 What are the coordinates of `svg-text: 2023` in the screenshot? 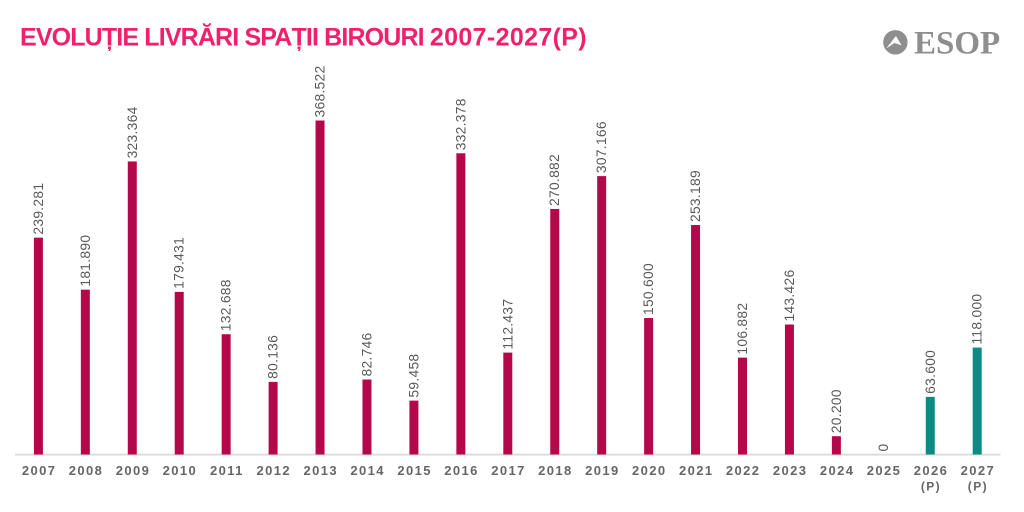 It's located at (790, 470).